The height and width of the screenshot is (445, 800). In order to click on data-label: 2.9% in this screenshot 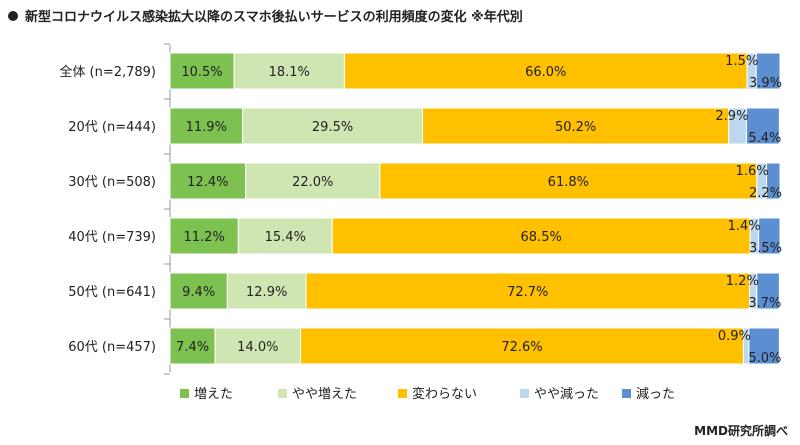, I will do `click(731, 116)`.